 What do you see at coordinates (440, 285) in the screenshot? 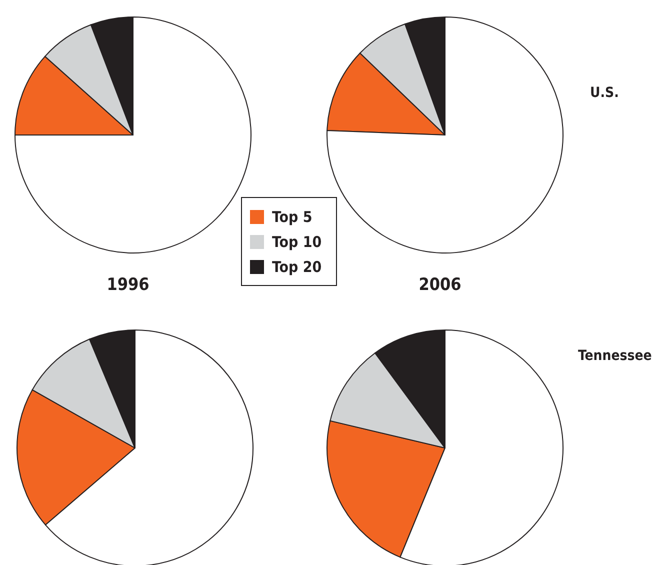
I see `text: 2006` at bounding box center [440, 285].